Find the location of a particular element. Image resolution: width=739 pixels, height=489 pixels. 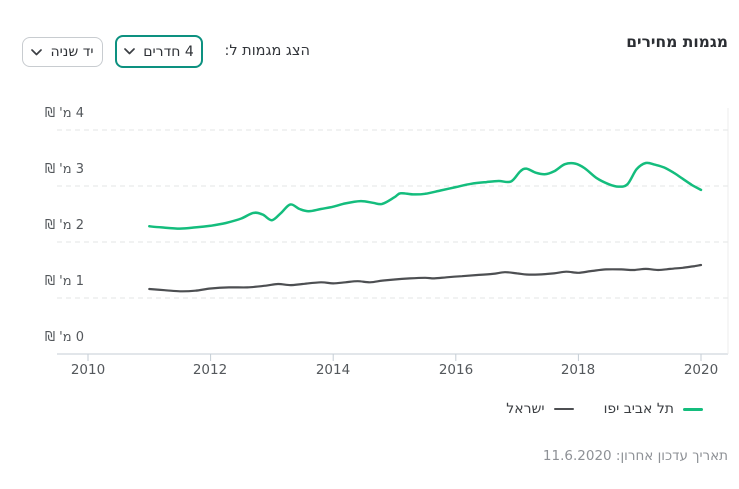

israel-line-swatch-icon is located at coordinates (563, 409).